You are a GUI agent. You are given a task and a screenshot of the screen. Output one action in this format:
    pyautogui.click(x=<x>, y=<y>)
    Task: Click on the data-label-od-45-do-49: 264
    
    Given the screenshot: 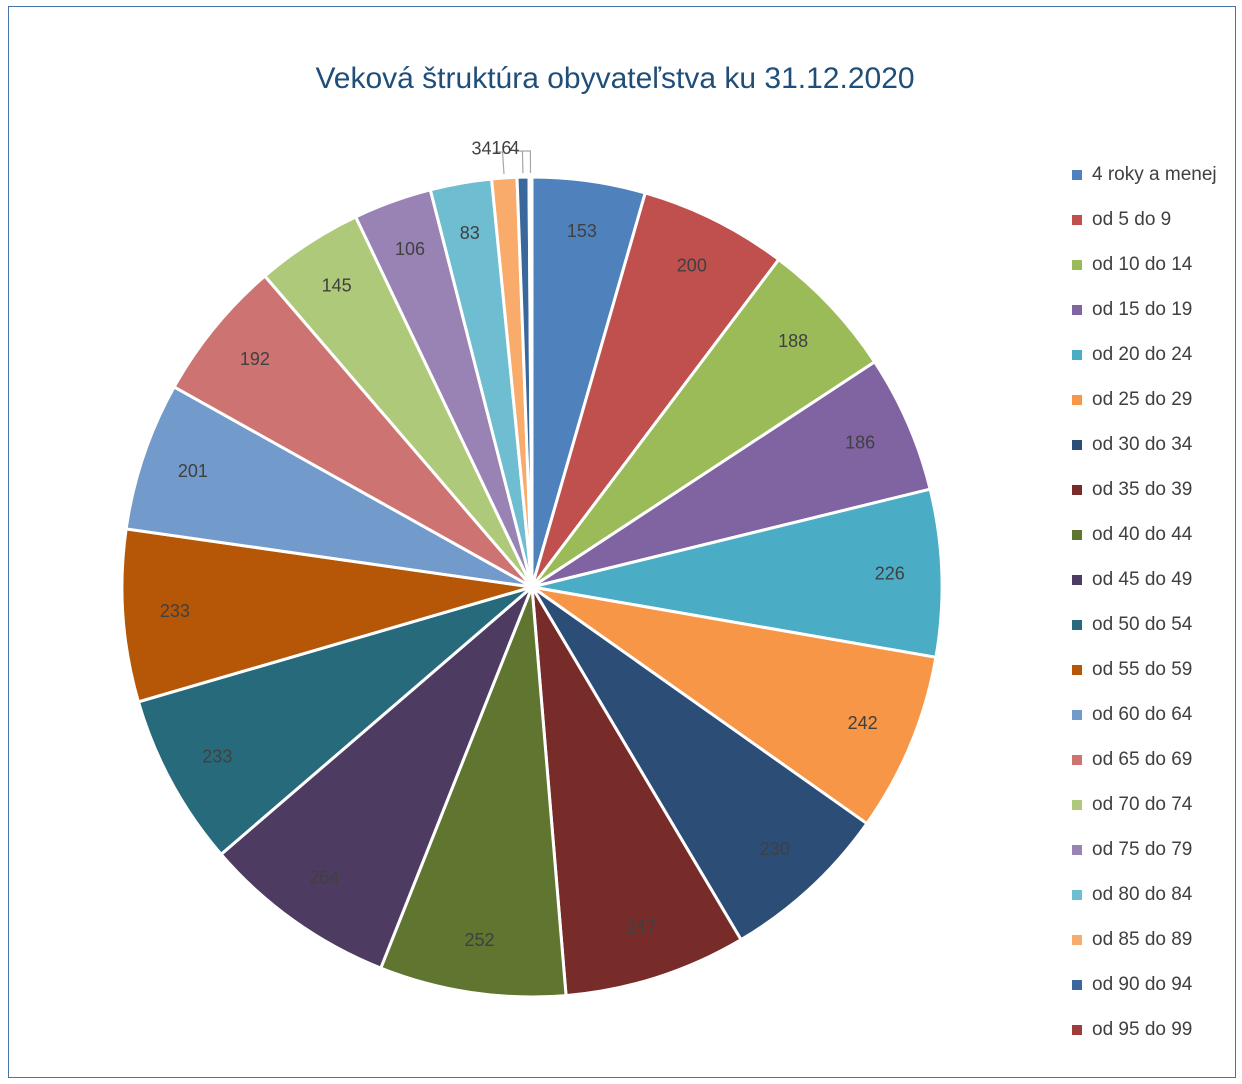 What is the action you would take?
    pyautogui.click(x=324, y=877)
    